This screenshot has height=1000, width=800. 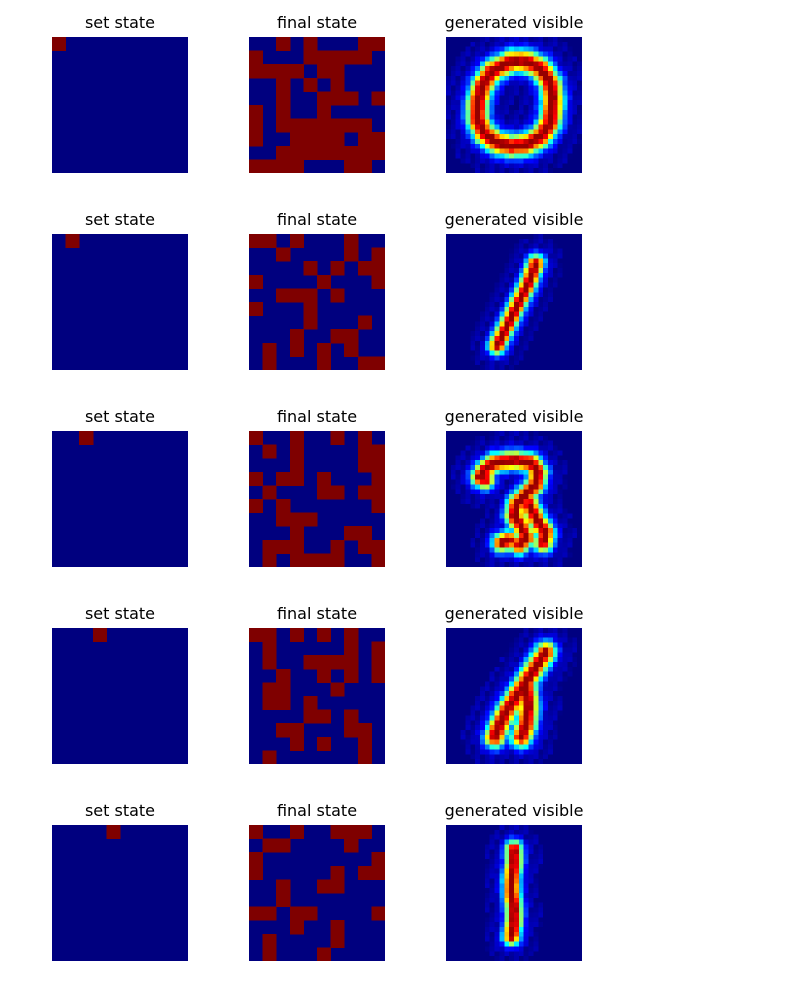 What do you see at coordinates (364, 139) in the screenshot?
I see `final-state-1-cell-on` at bounding box center [364, 139].